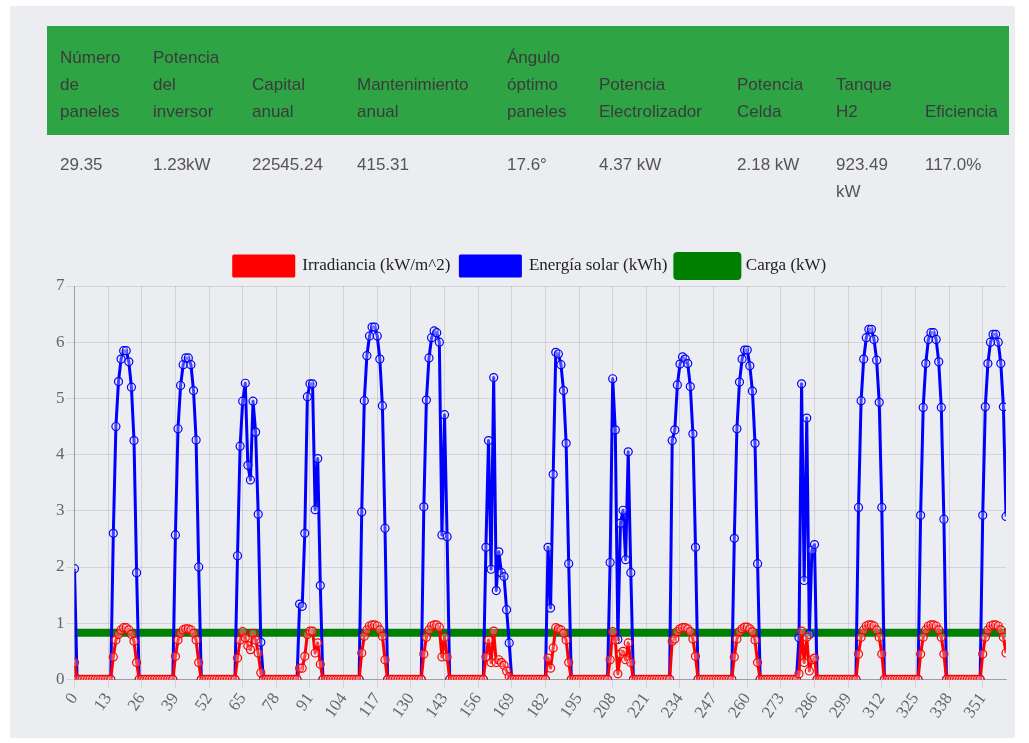  What do you see at coordinates (60, 622) in the screenshot?
I see `y-tick-label: 1` at bounding box center [60, 622].